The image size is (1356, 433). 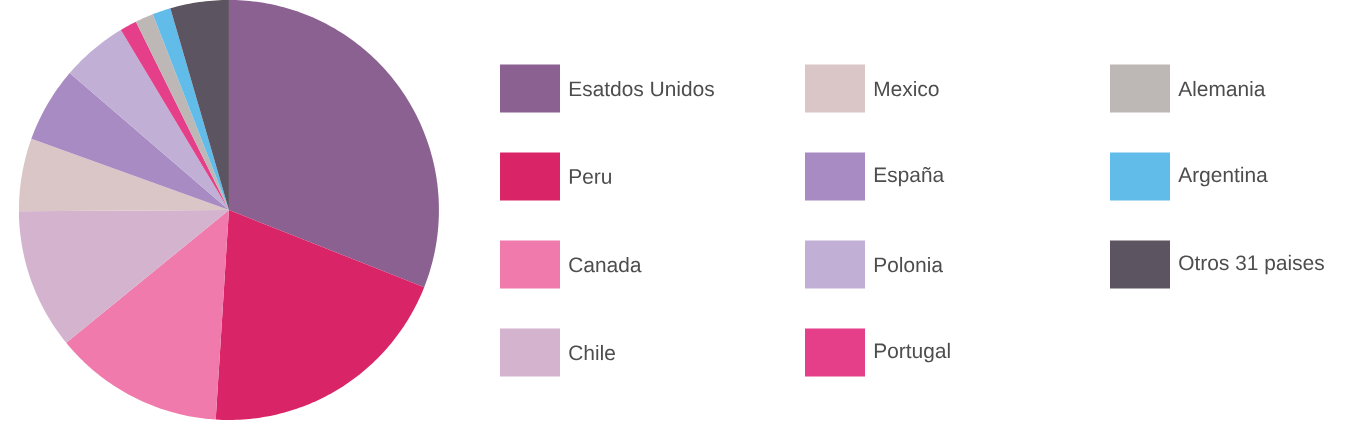 What do you see at coordinates (1251, 265) in the screenshot?
I see `legend-label: Otros 31 paises` at bounding box center [1251, 265].